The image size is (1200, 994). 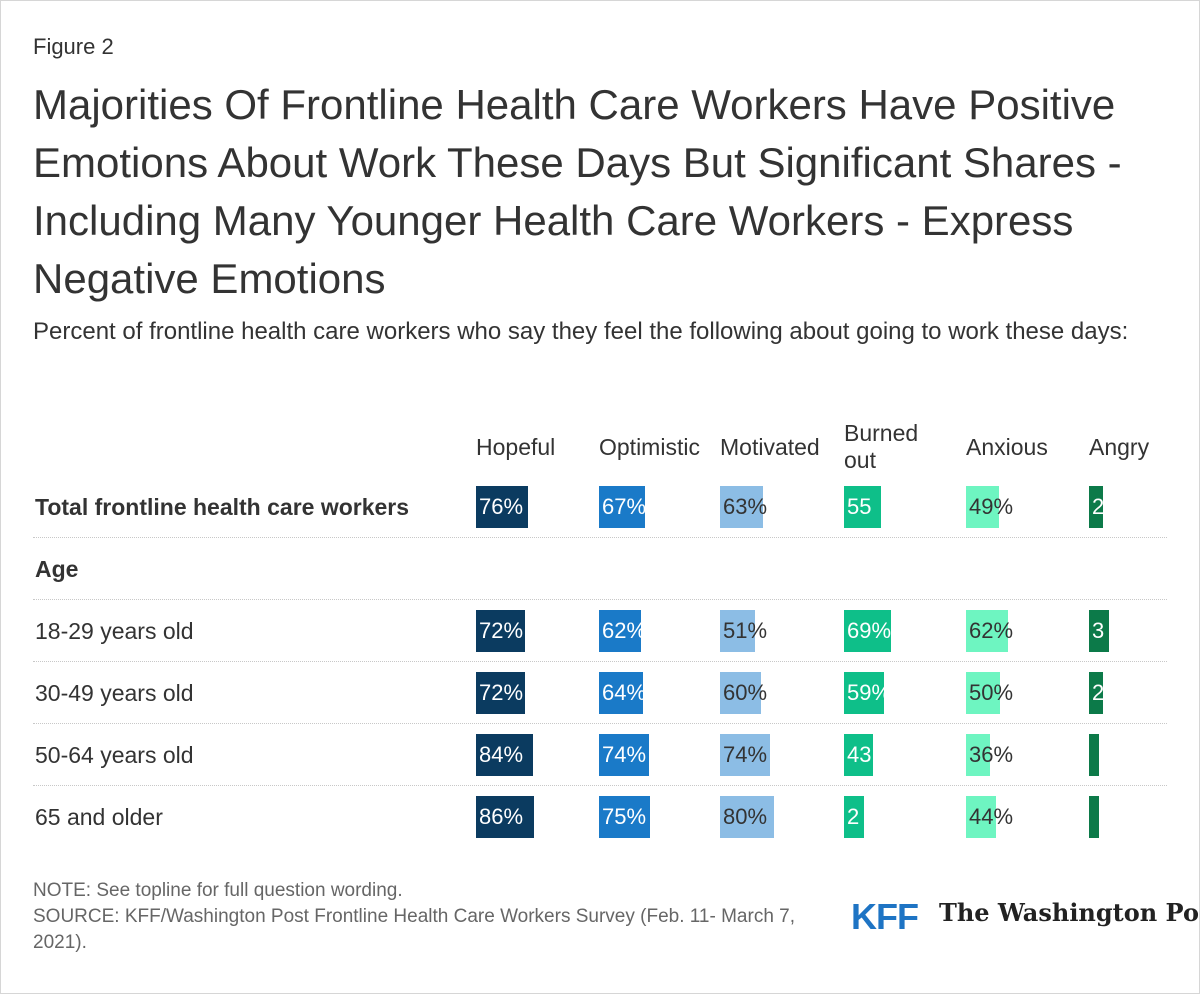 What do you see at coordinates (745, 506) in the screenshot?
I see `bar-value-label: 63%` at bounding box center [745, 506].